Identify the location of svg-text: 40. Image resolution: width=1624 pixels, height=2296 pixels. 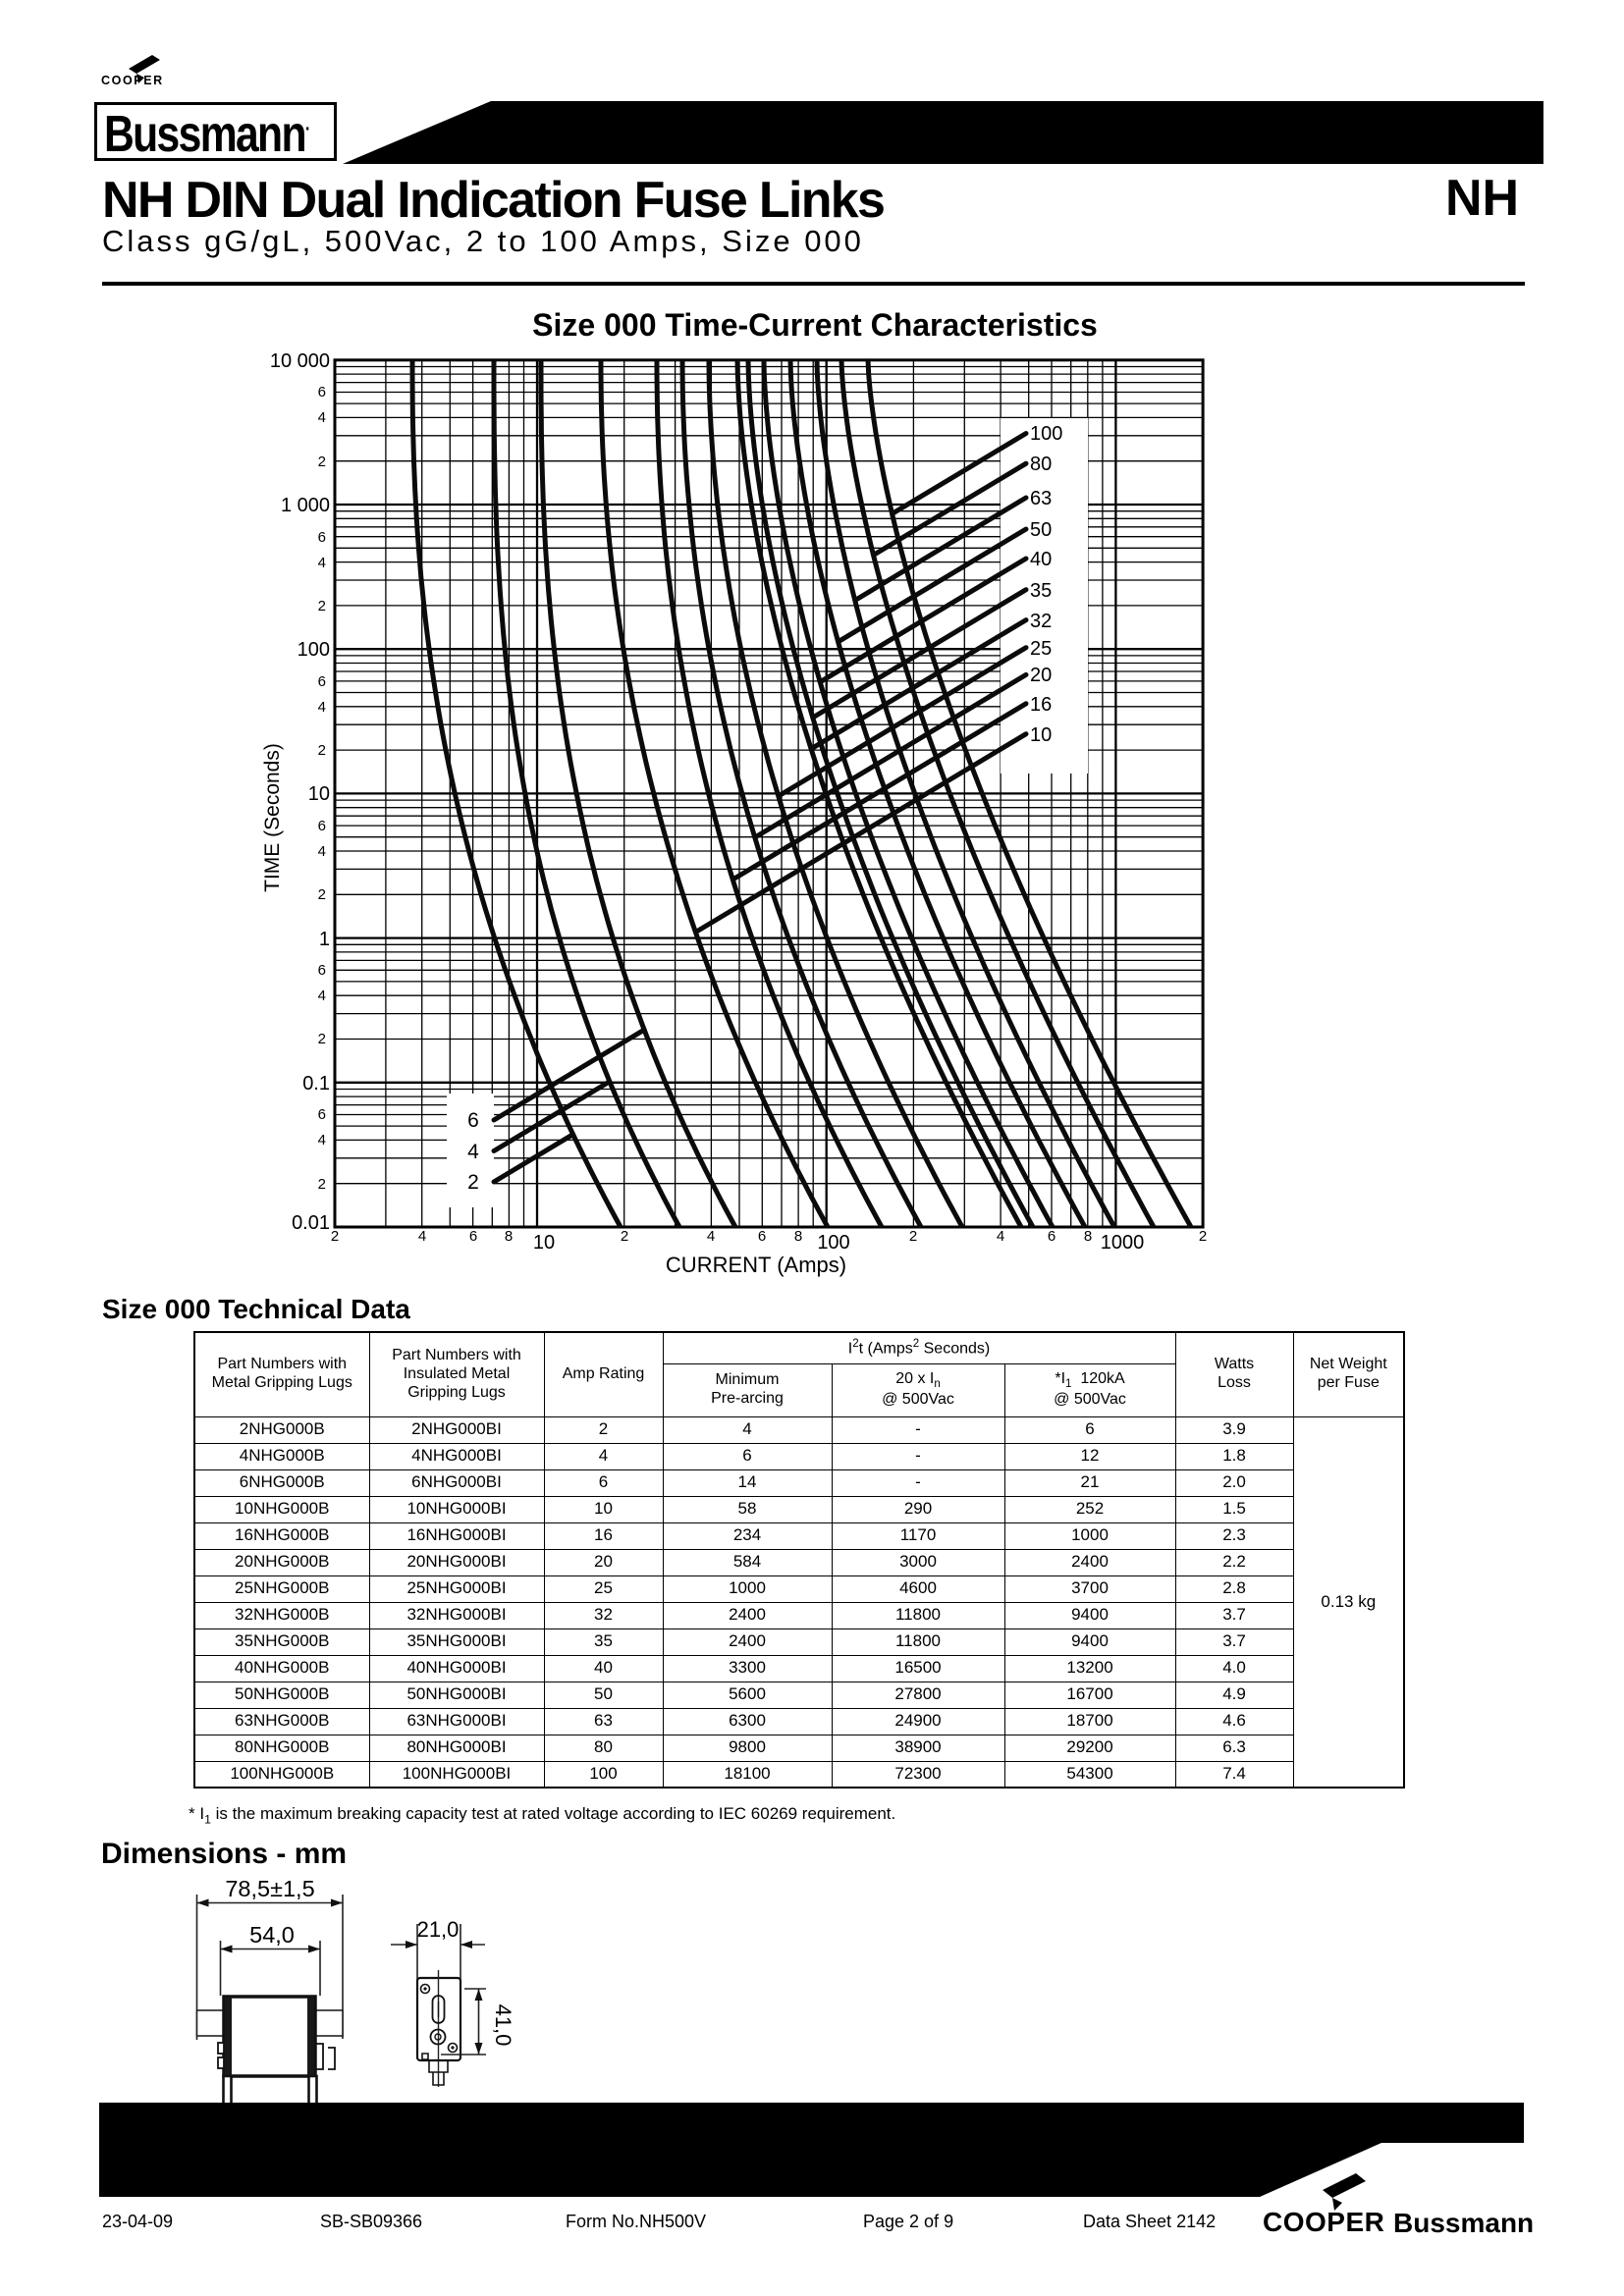
(1041, 559).